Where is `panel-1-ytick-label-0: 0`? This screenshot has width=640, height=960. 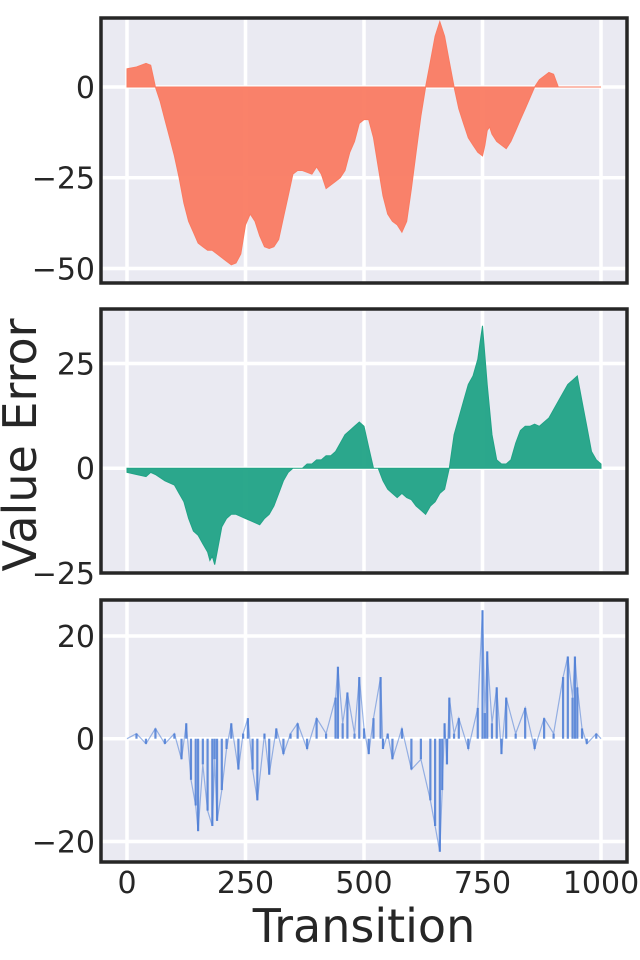 panel-1-ytick-label-0: 0 is located at coordinates (85, 88).